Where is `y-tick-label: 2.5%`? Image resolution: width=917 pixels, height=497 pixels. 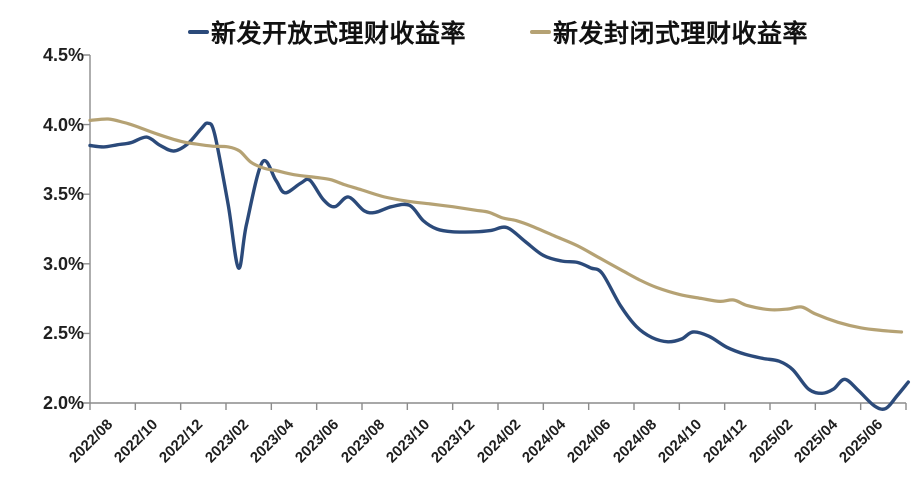
y-tick-label: 2.5% is located at coordinates (63, 333).